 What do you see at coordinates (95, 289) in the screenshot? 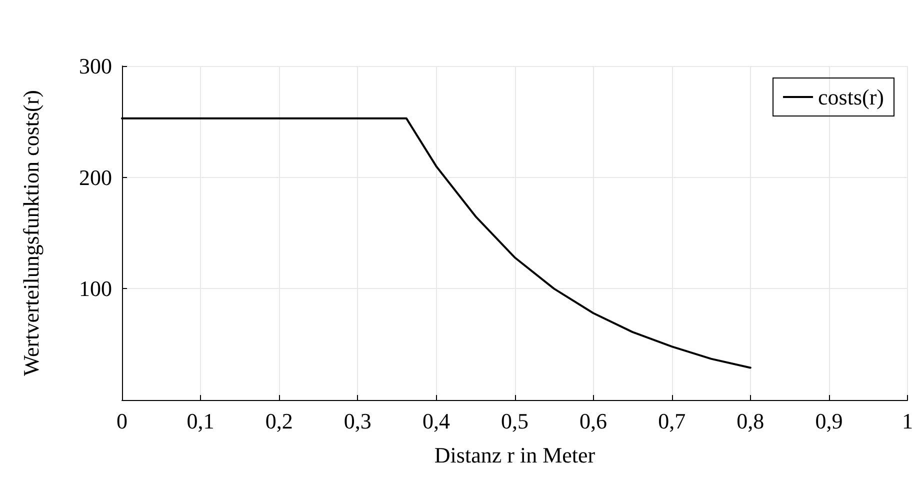
I see `y-tick-label: 100` at bounding box center [95, 289].